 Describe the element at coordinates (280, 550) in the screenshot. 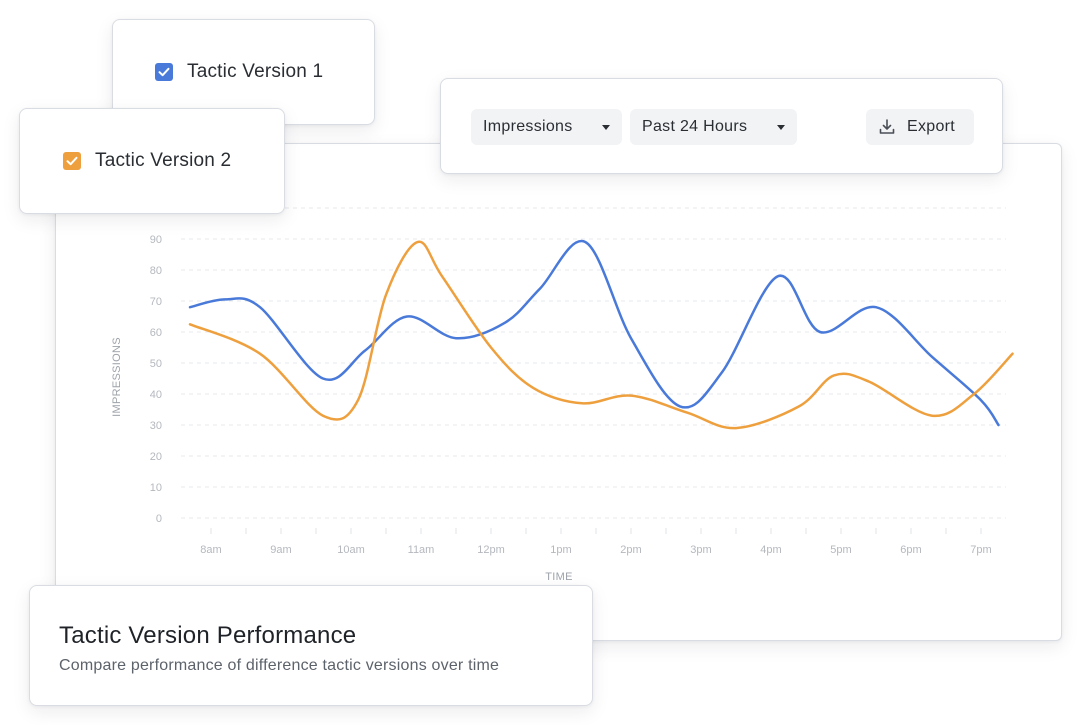

I see `x-tick-label: 9am` at that location.